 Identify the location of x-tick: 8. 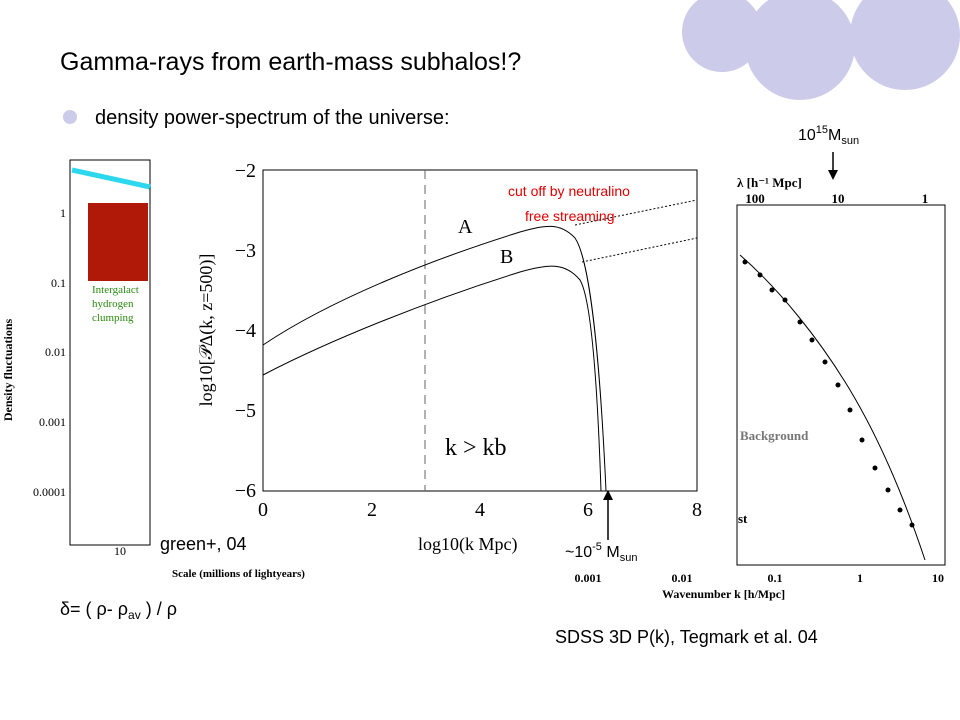
(697, 510).